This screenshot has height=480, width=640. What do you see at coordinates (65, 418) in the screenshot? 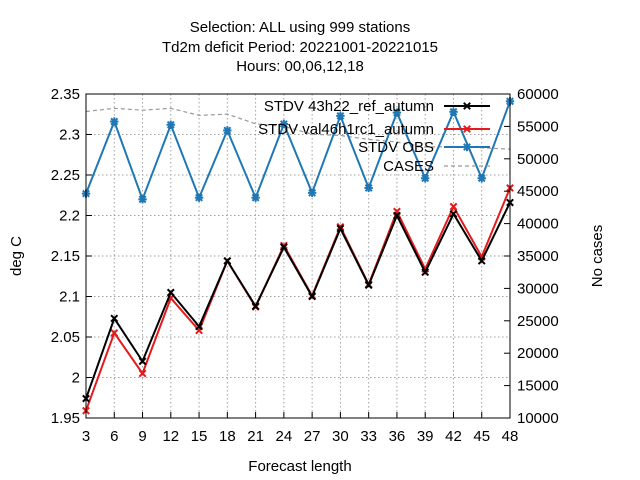
I see `y-tick-label: 1.95` at bounding box center [65, 418].